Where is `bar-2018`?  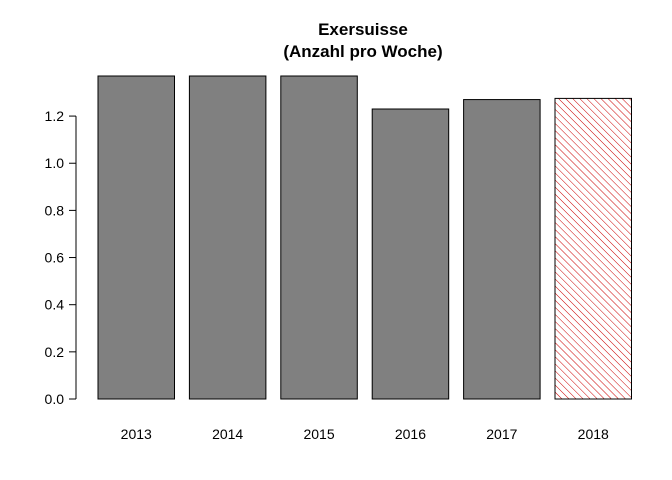 bar-2018 is located at coordinates (593, 248).